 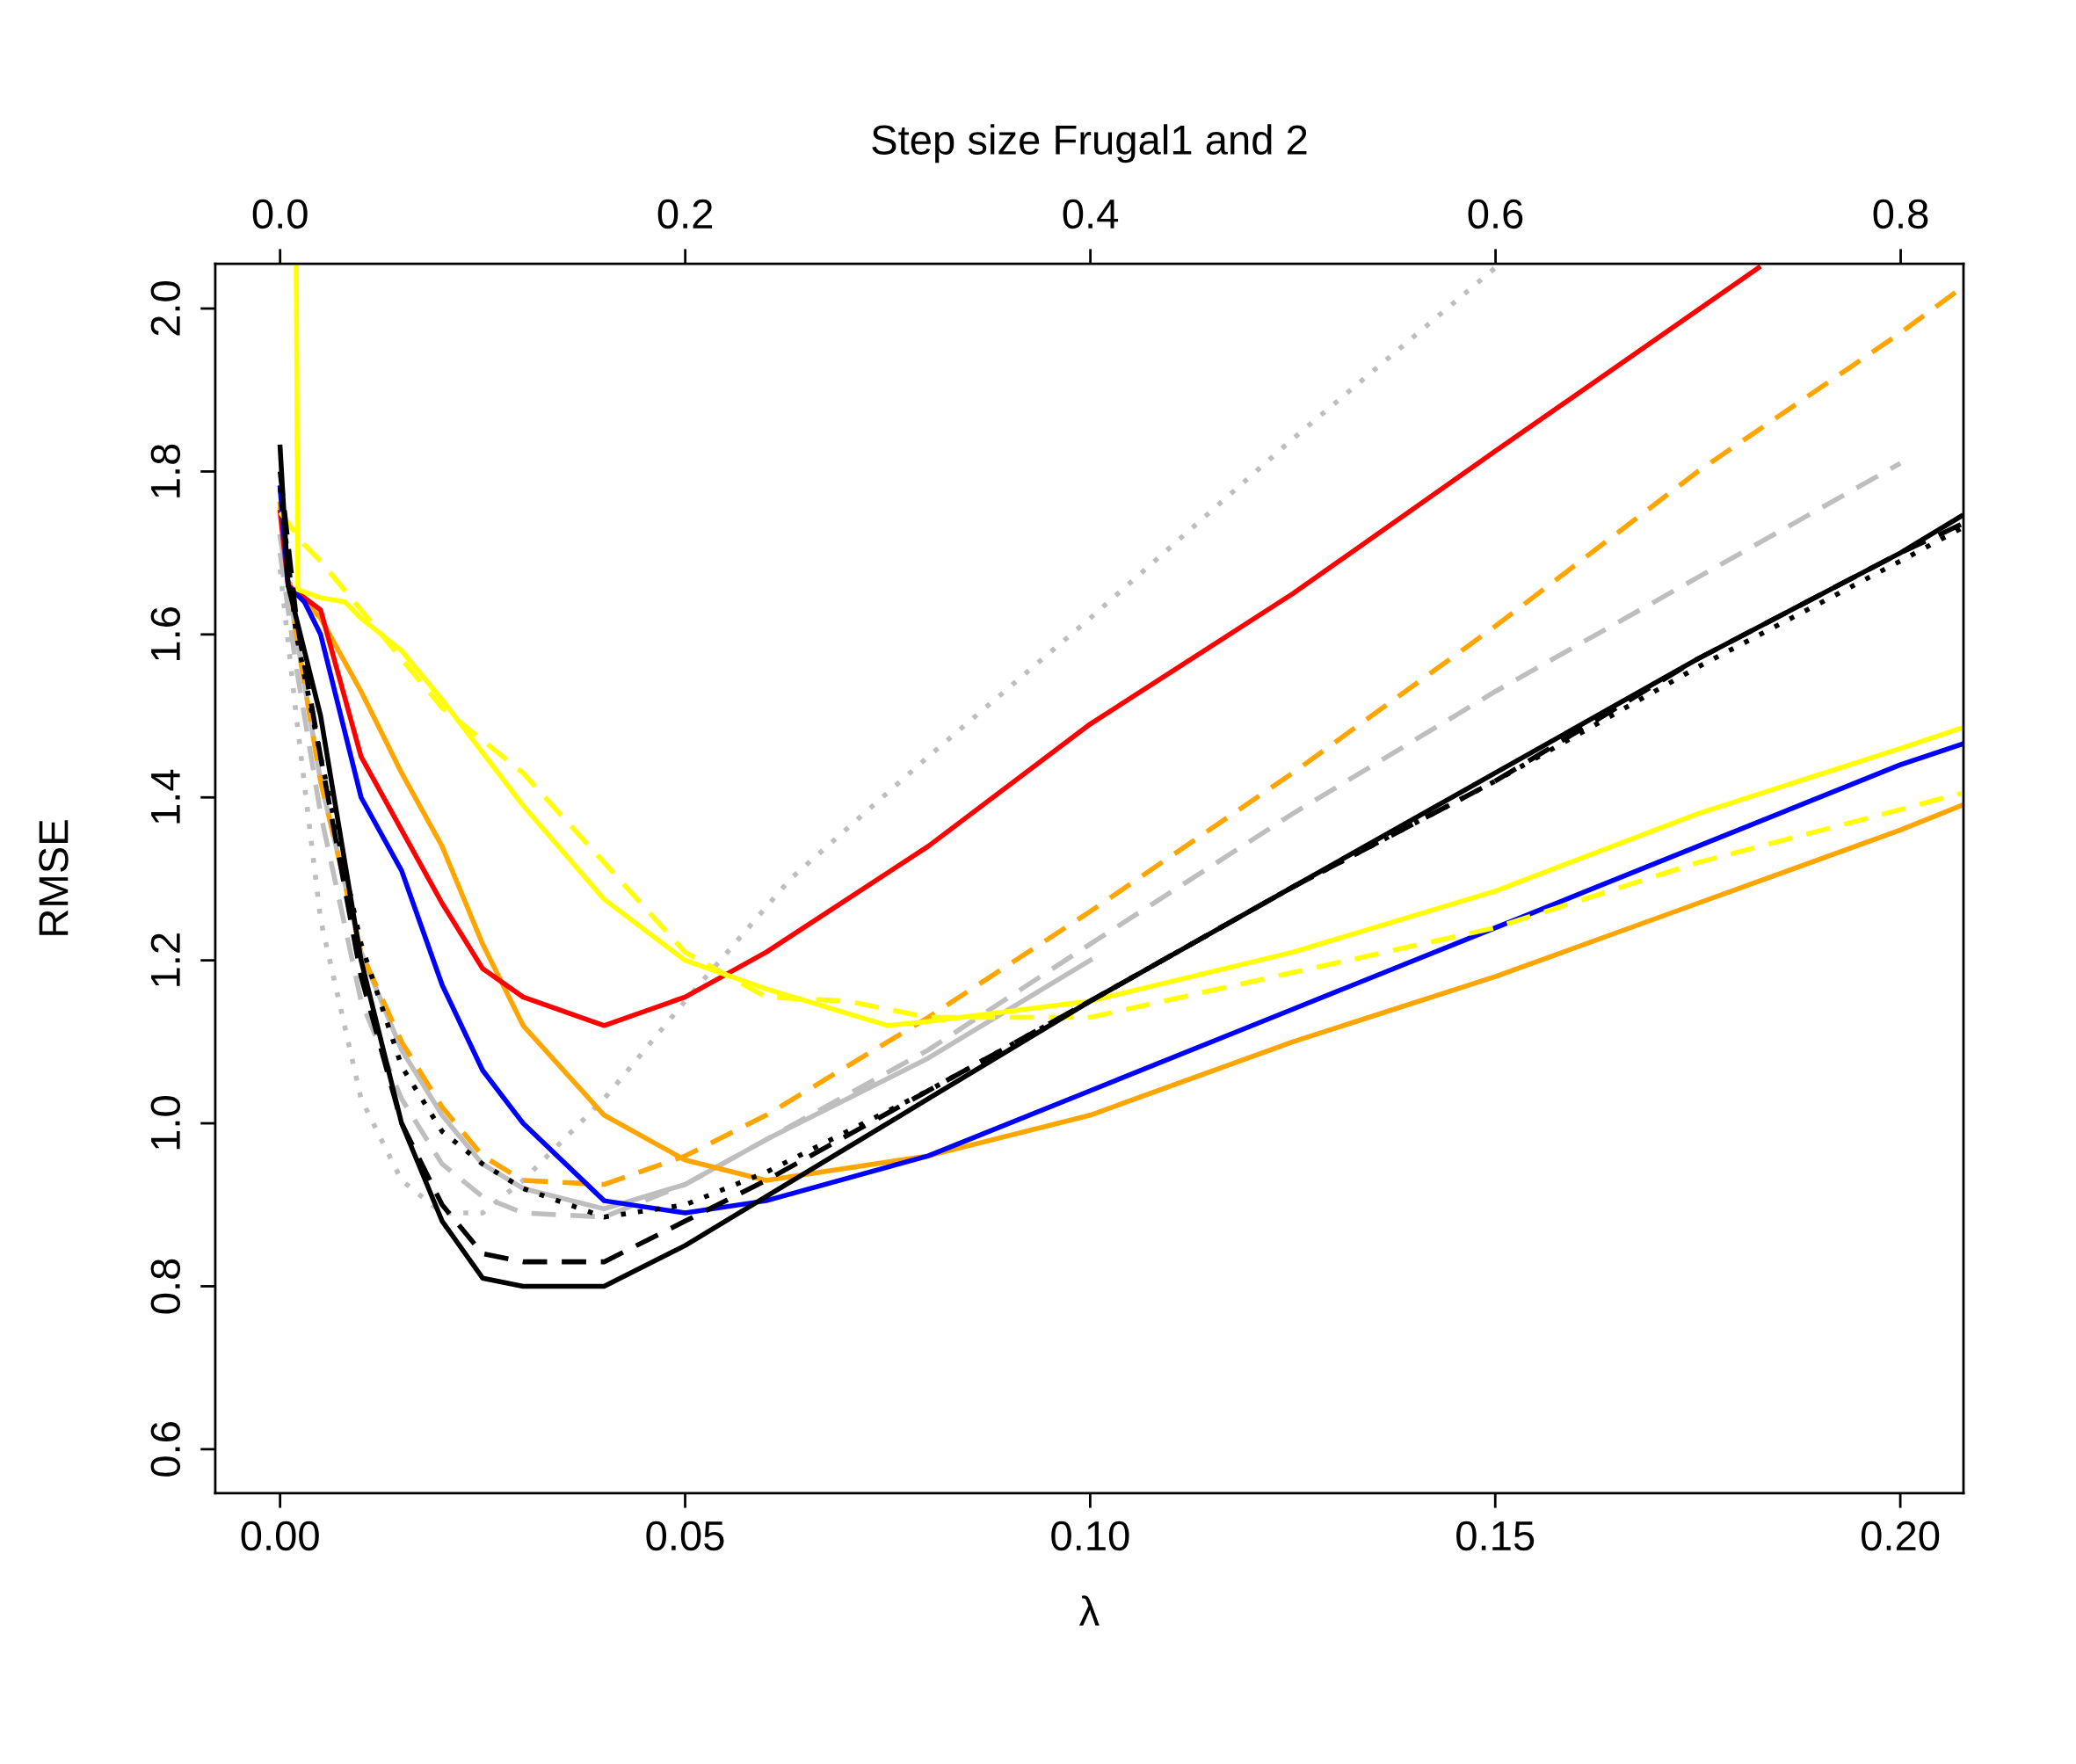 I want to click on y-tick-label: 0.6, so click(x=165, y=1449).